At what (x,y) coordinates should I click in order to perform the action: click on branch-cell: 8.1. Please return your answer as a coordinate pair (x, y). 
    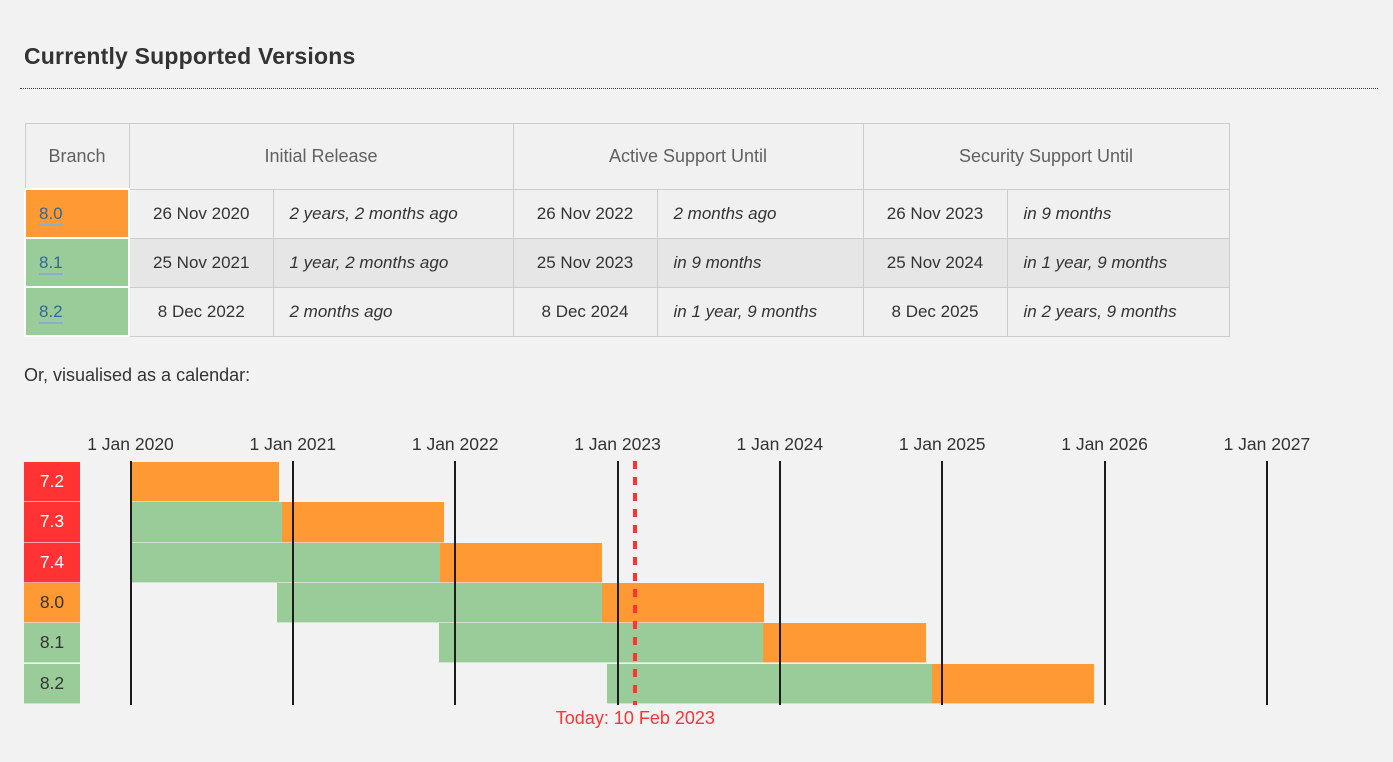
    Looking at the image, I should click on (77, 262).